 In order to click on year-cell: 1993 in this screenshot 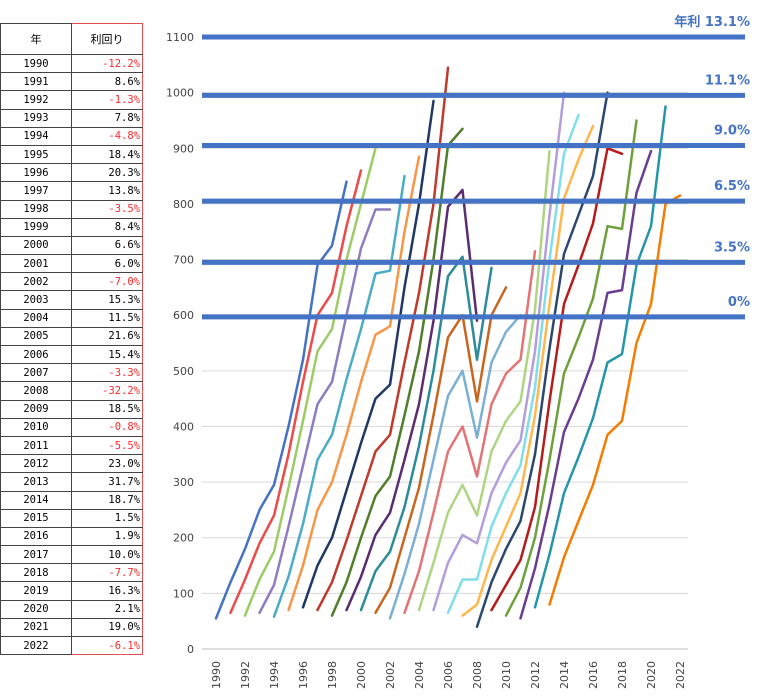, I will do `click(36, 118)`.